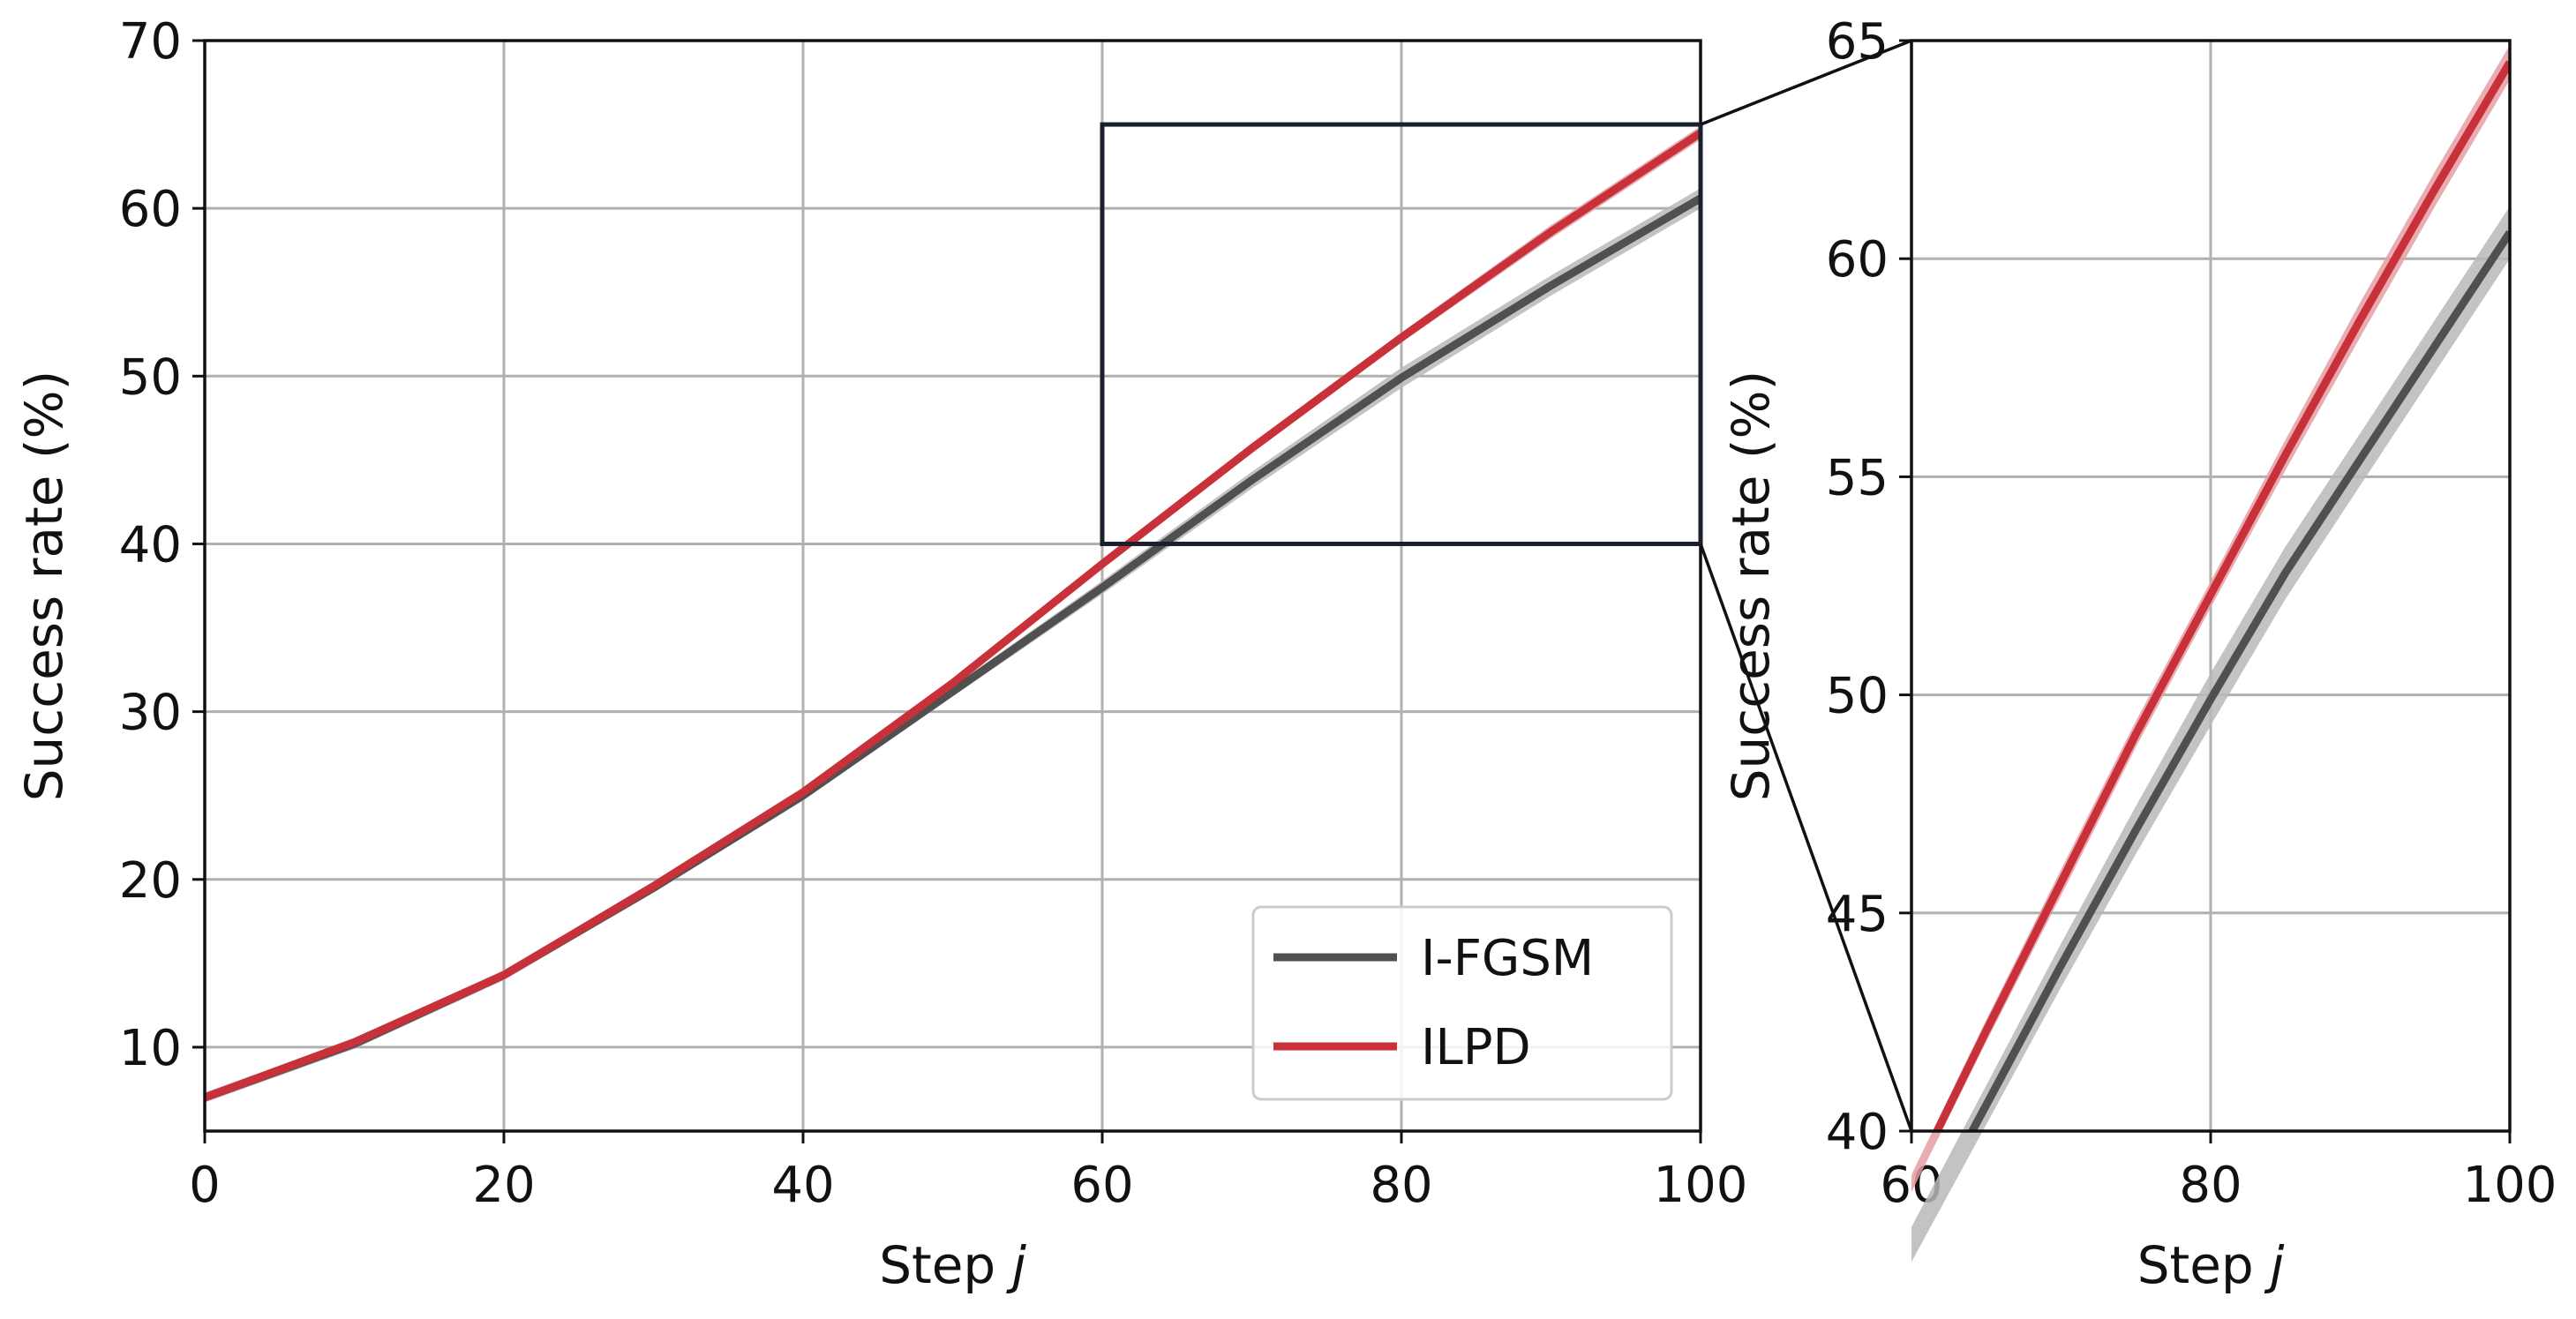 This screenshot has height=1319, width=2576. What do you see at coordinates (1806, 837) in the screenshot?
I see `zoom-connector-bottom` at bounding box center [1806, 837].